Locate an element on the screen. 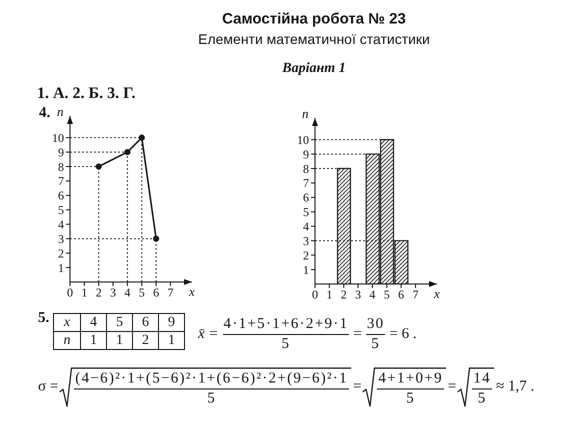 The image size is (587, 422). text: 6 is located at coordinates (145, 322).